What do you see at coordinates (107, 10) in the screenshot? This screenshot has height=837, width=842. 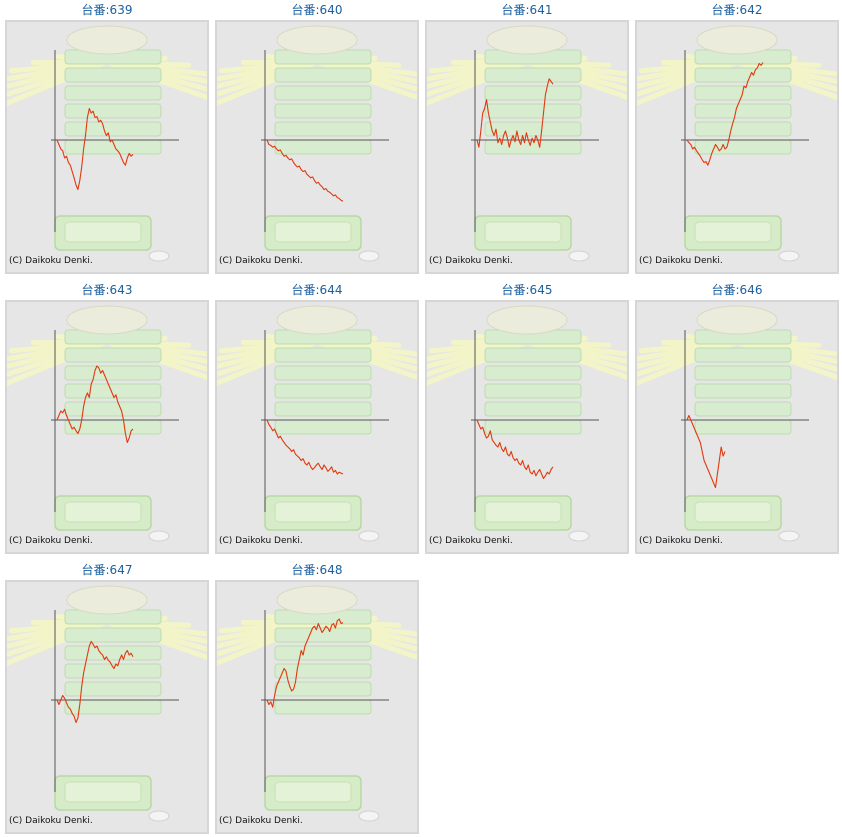 I see `machine-number-title: 台番:639` at bounding box center [107, 10].